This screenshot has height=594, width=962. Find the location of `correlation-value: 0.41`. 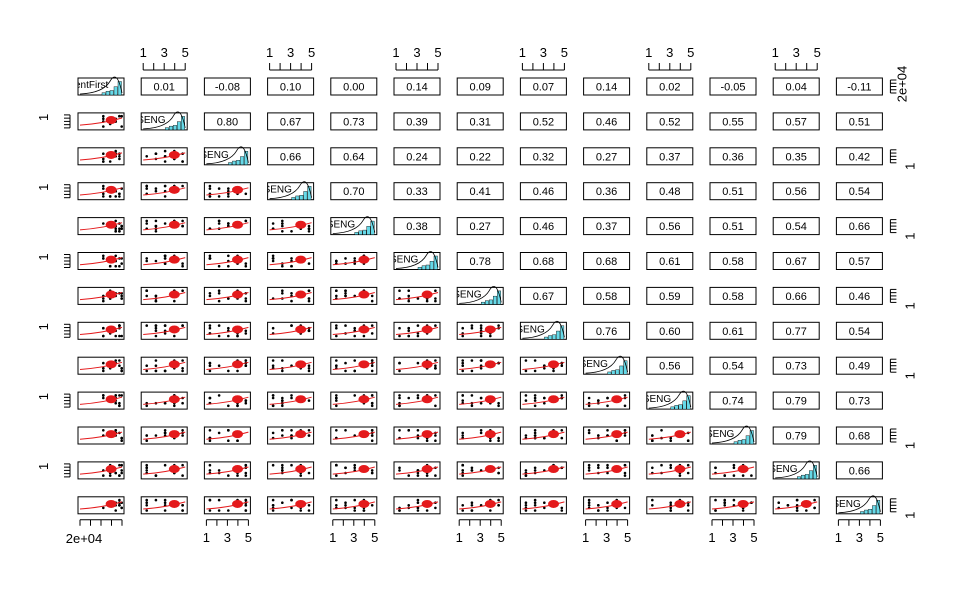

correlation-value: 0.41 is located at coordinates (479, 192).